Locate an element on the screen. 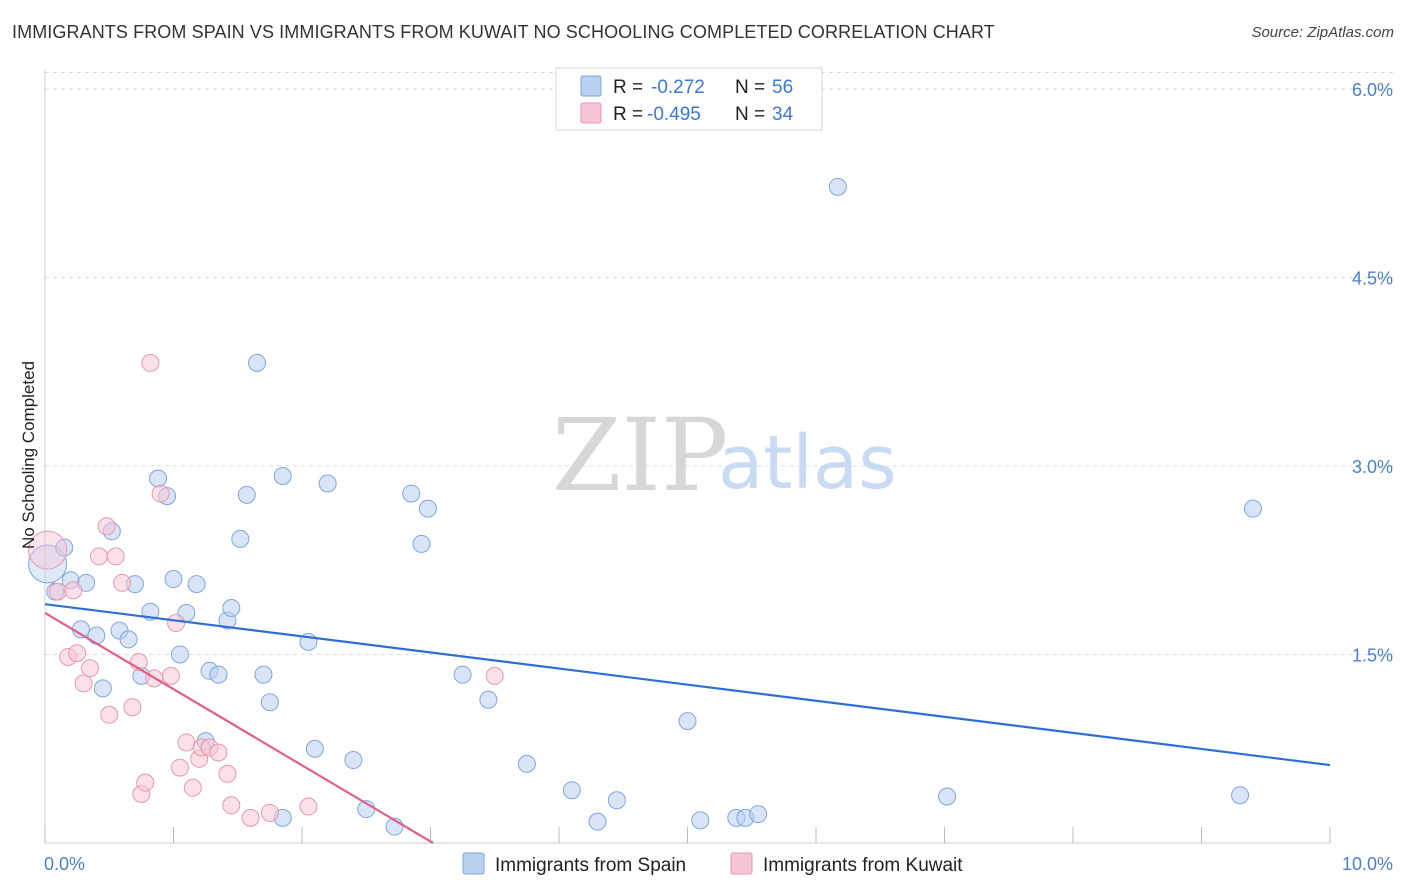  watermark-zip: ZIP is located at coordinates (640, 455).